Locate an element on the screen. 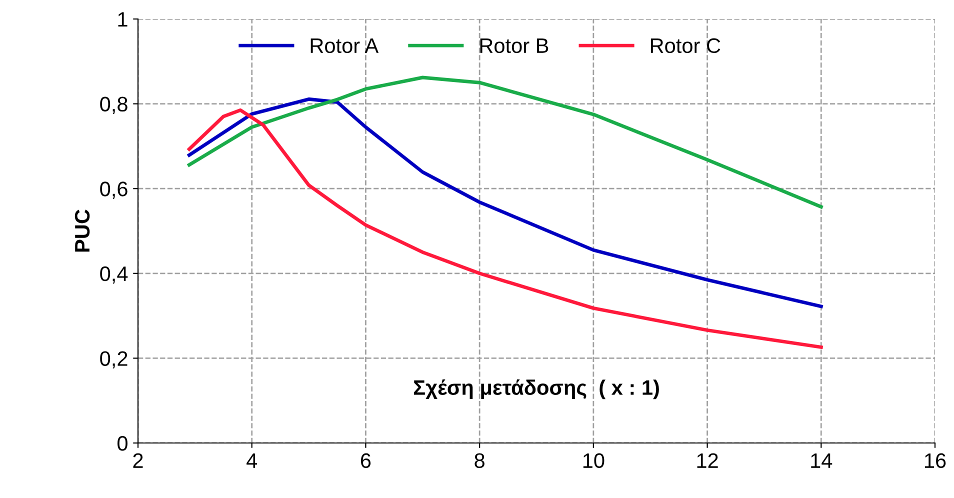 Image resolution: width=954 pixels, height=498 pixels. legend-label: Rotor C is located at coordinates (685, 46).